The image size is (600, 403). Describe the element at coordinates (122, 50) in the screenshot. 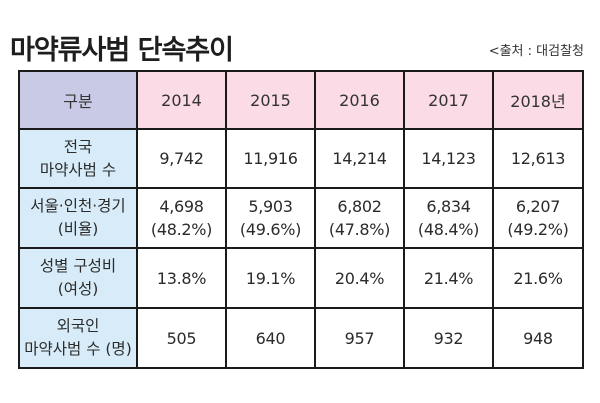

I see `page-title: 마약류사범 단속추이` at that location.